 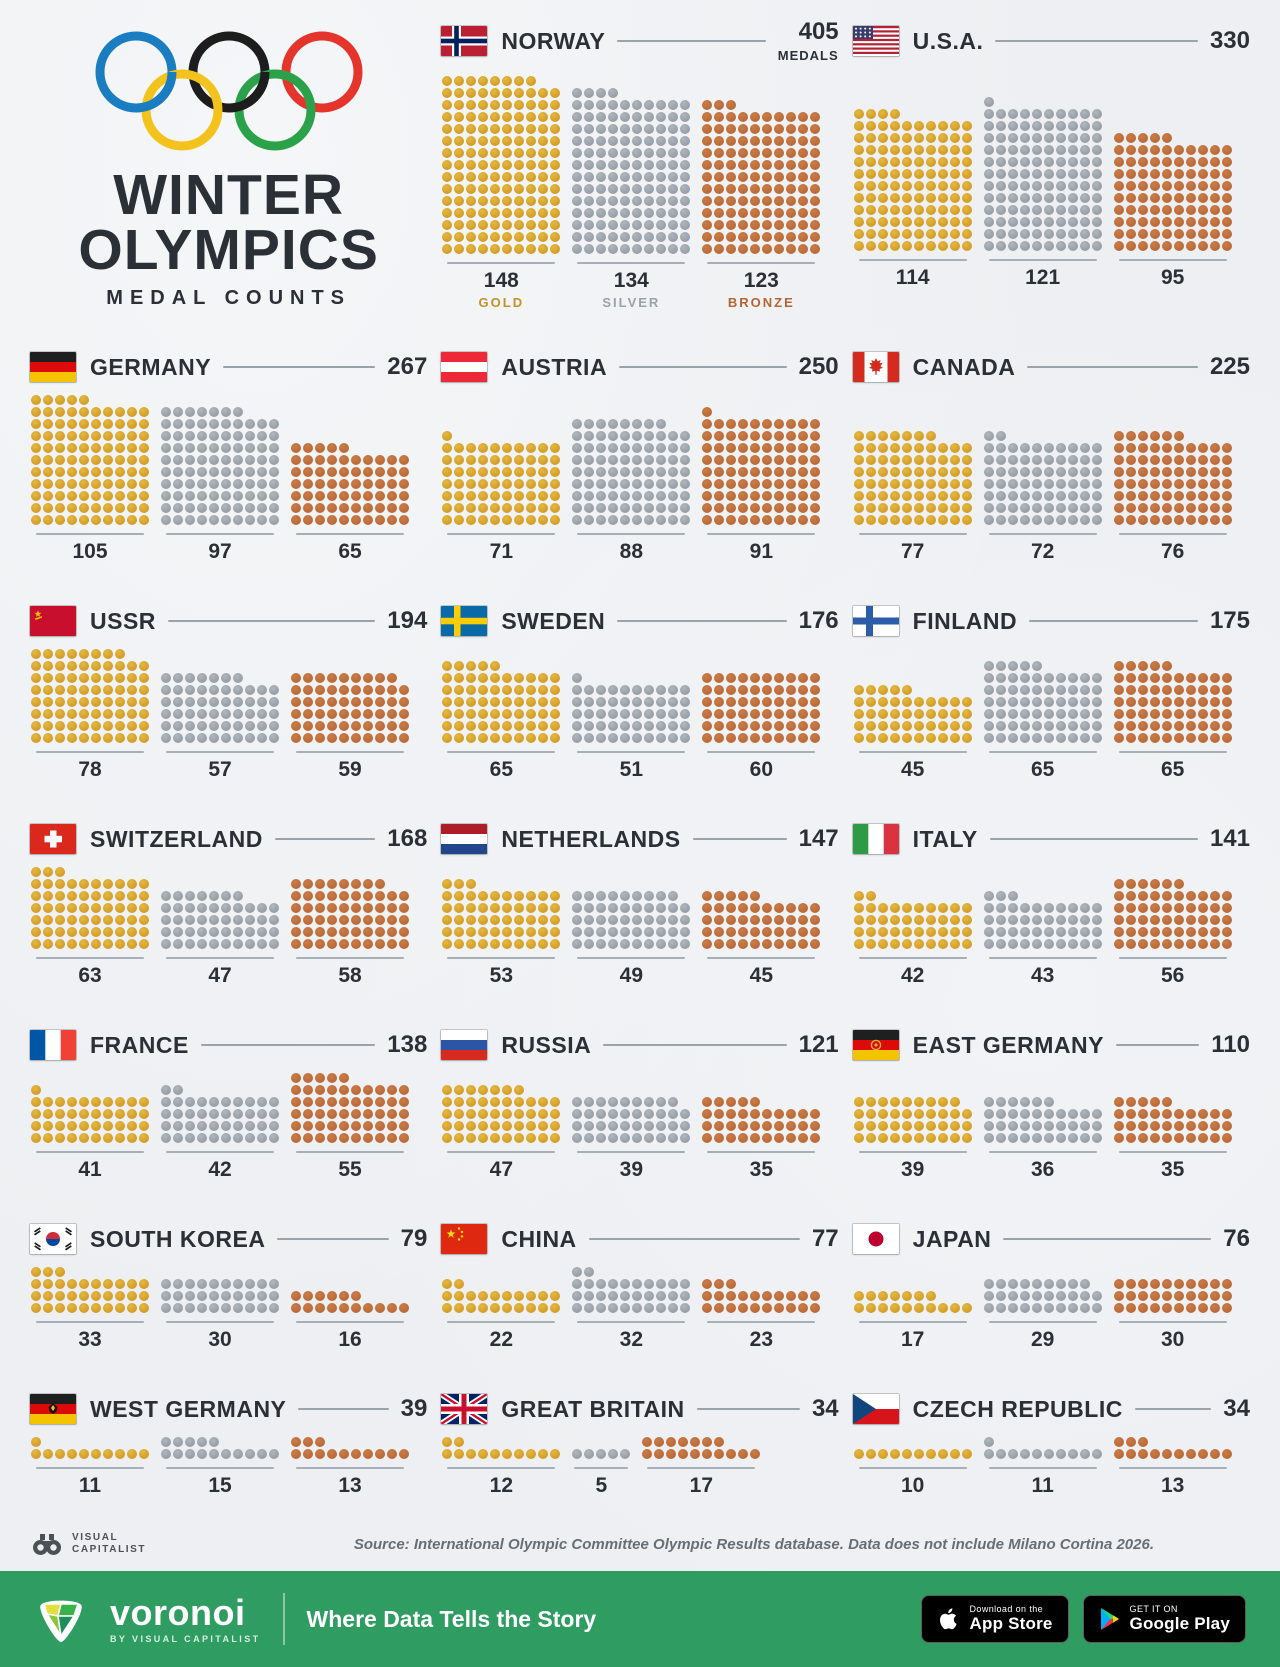 I want to click on country-panel-czech-republic: CZECH REPUBLIC 34 10 11 13, so click(x=1051, y=1445).